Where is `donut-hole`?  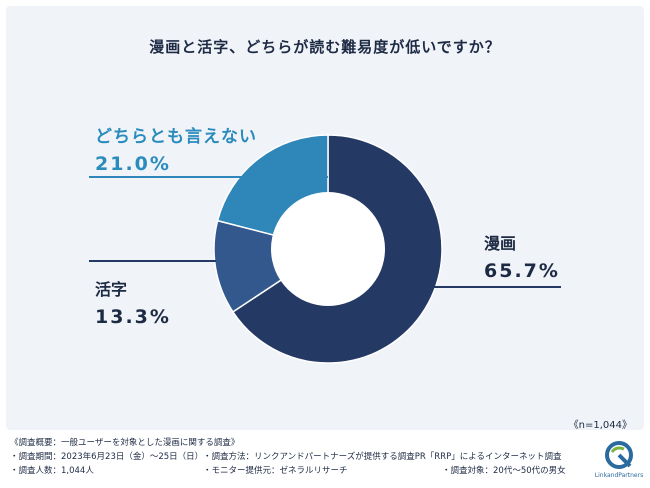 donut-hole is located at coordinates (328, 249).